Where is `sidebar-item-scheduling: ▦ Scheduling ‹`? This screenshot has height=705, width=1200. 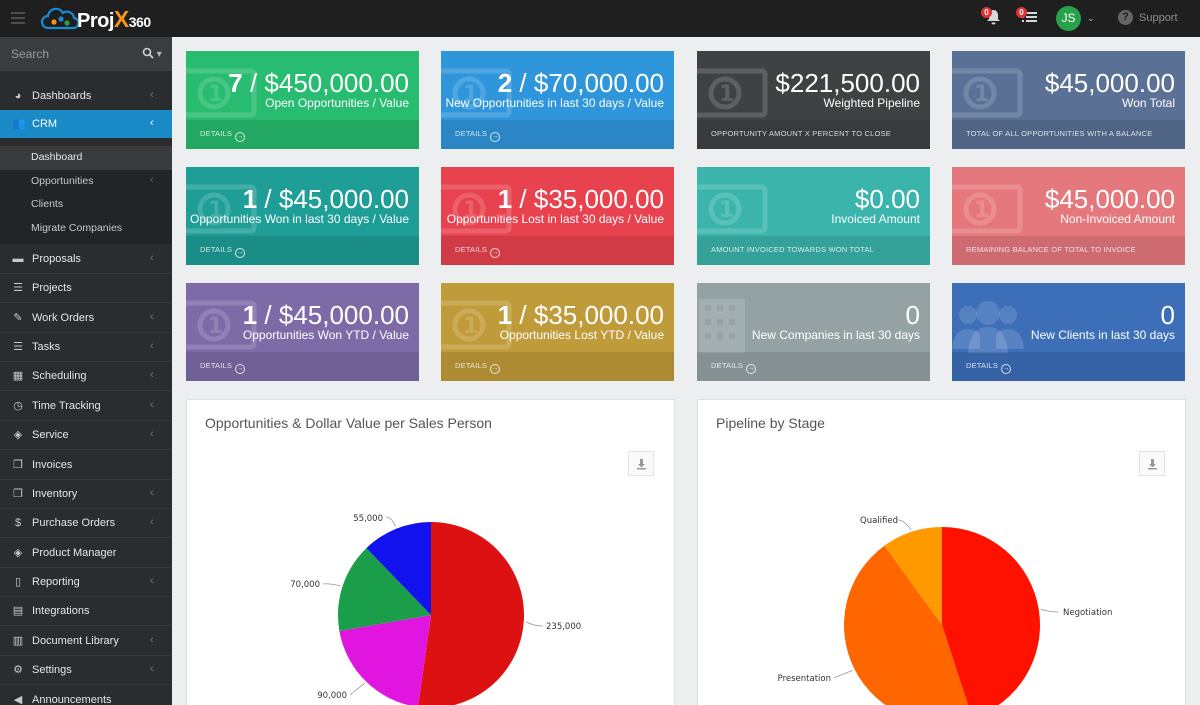
sidebar-item-scheduling: ▦ Scheduling ‹ is located at coordinates (86, 376).